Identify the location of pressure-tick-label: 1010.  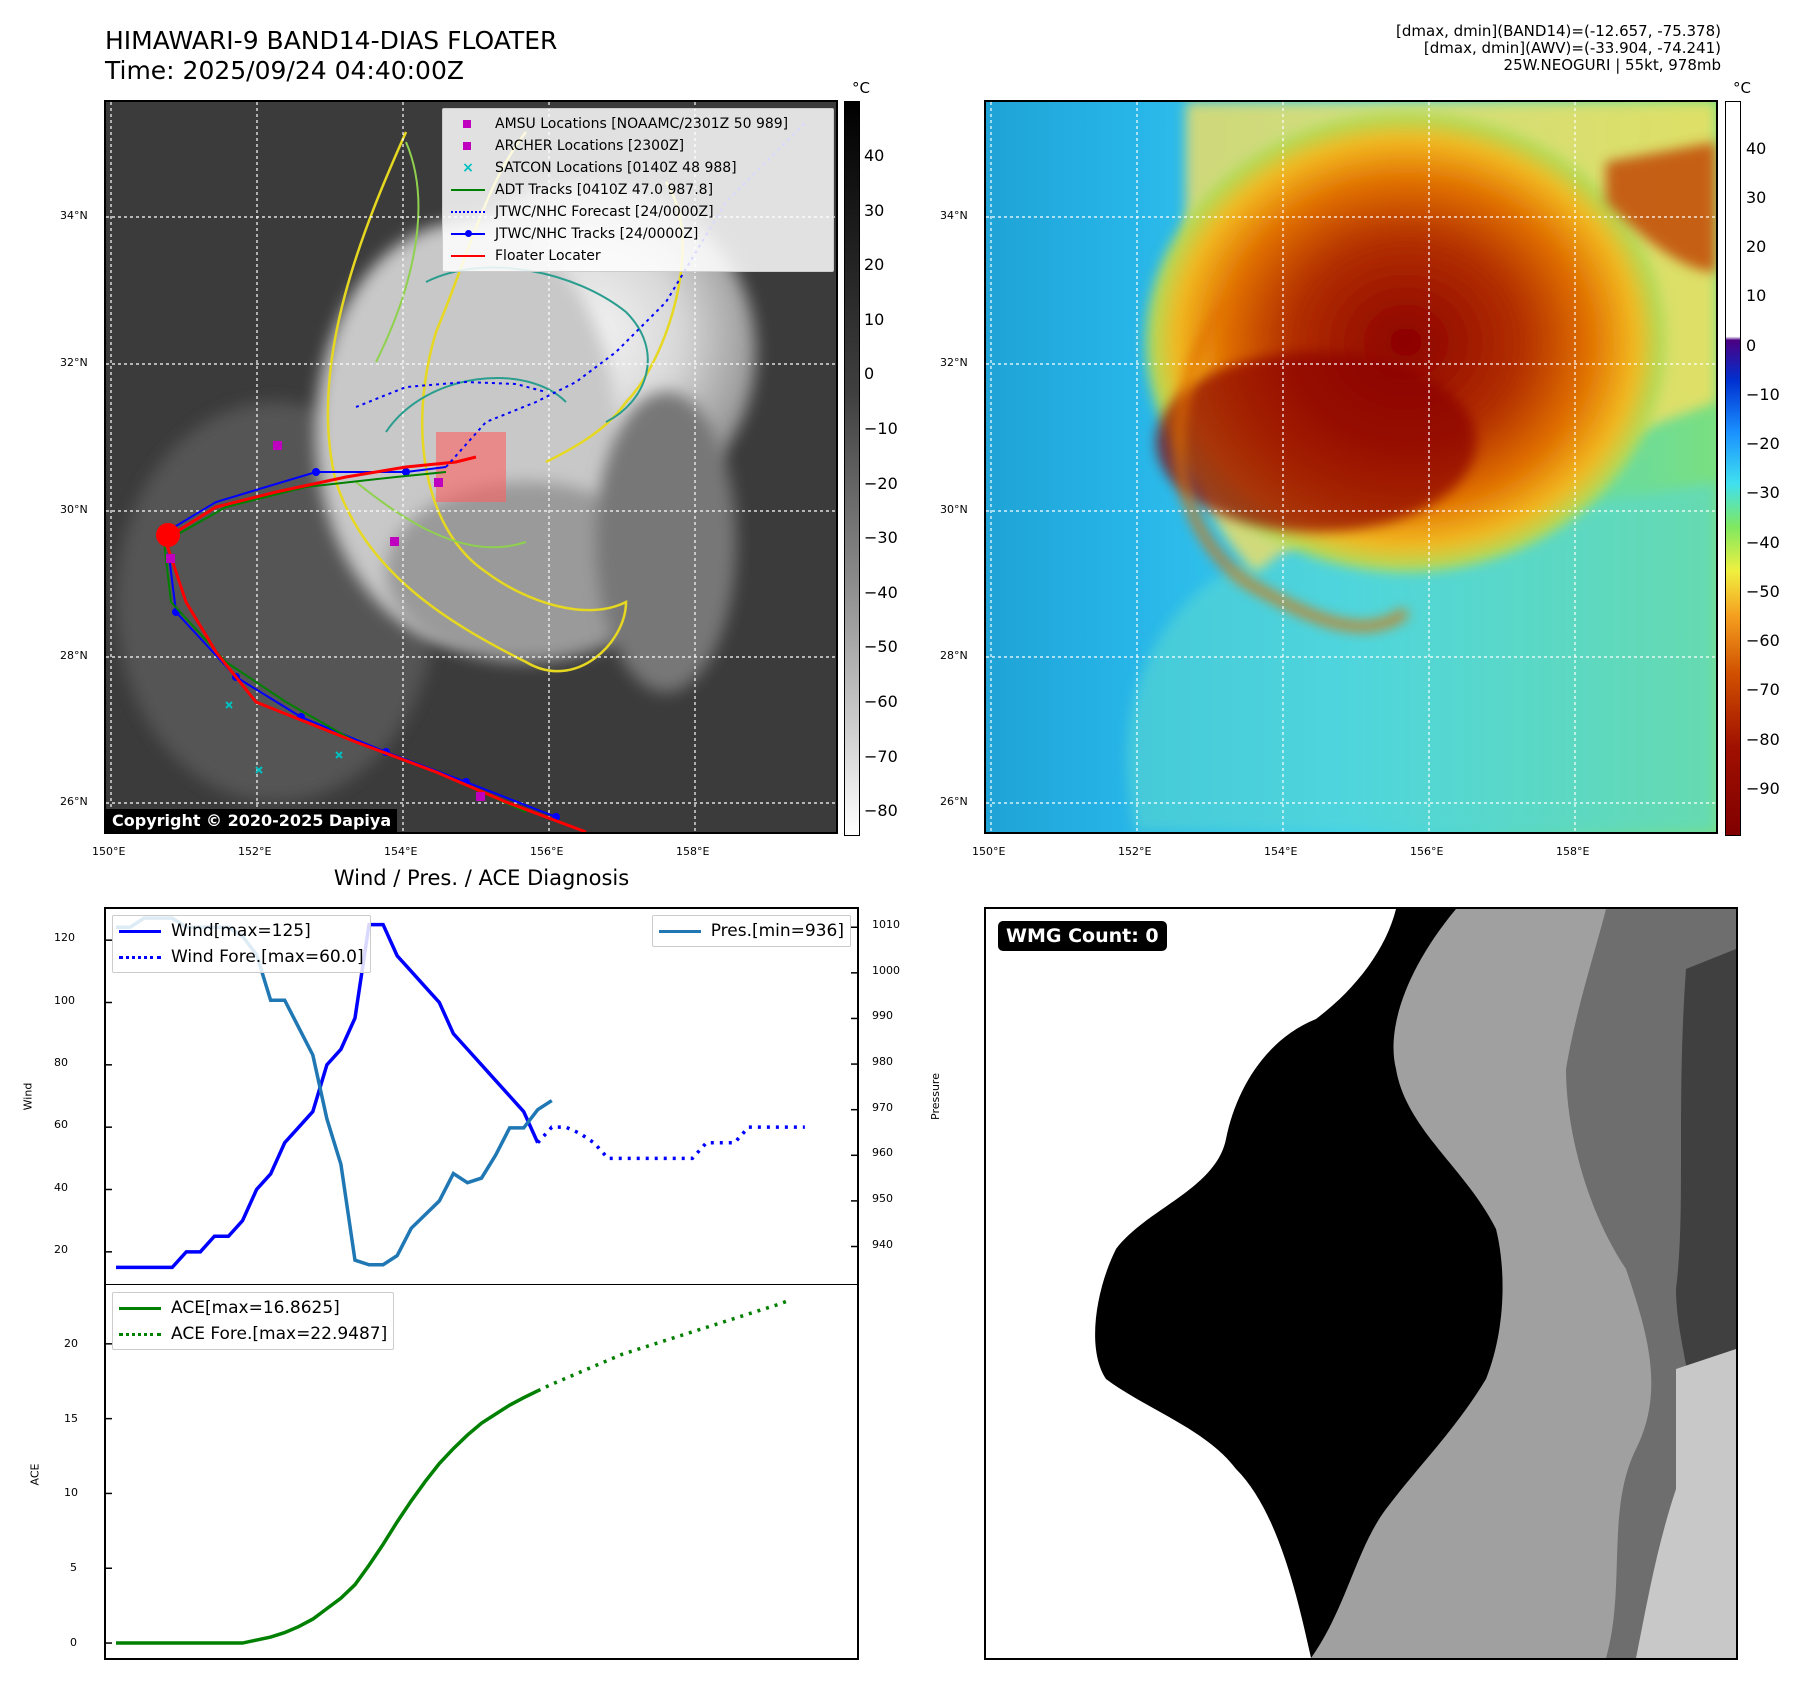
(886, 925).